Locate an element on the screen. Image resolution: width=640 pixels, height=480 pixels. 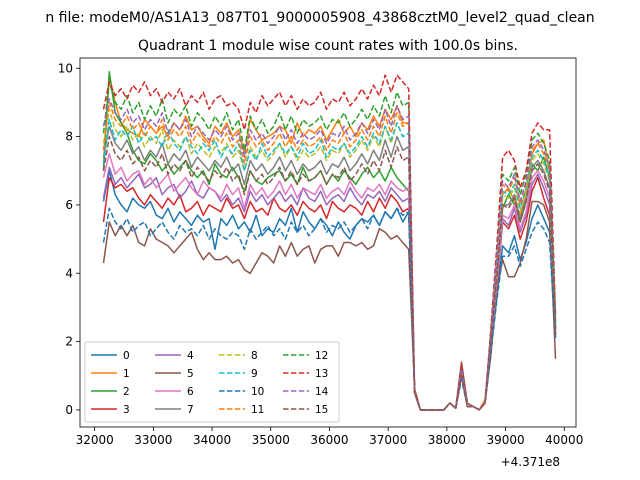
legend-label-3: 3 is located at coordinates (126, 410).